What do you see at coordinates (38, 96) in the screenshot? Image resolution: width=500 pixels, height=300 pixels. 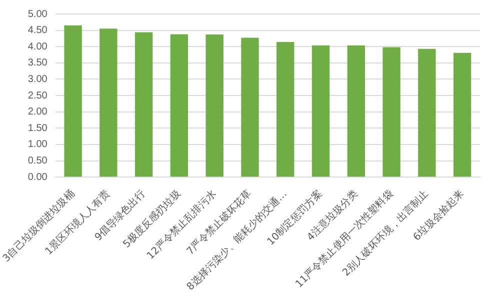 I see `y-tick-label: 2.50` at bounding box center [38, 96].